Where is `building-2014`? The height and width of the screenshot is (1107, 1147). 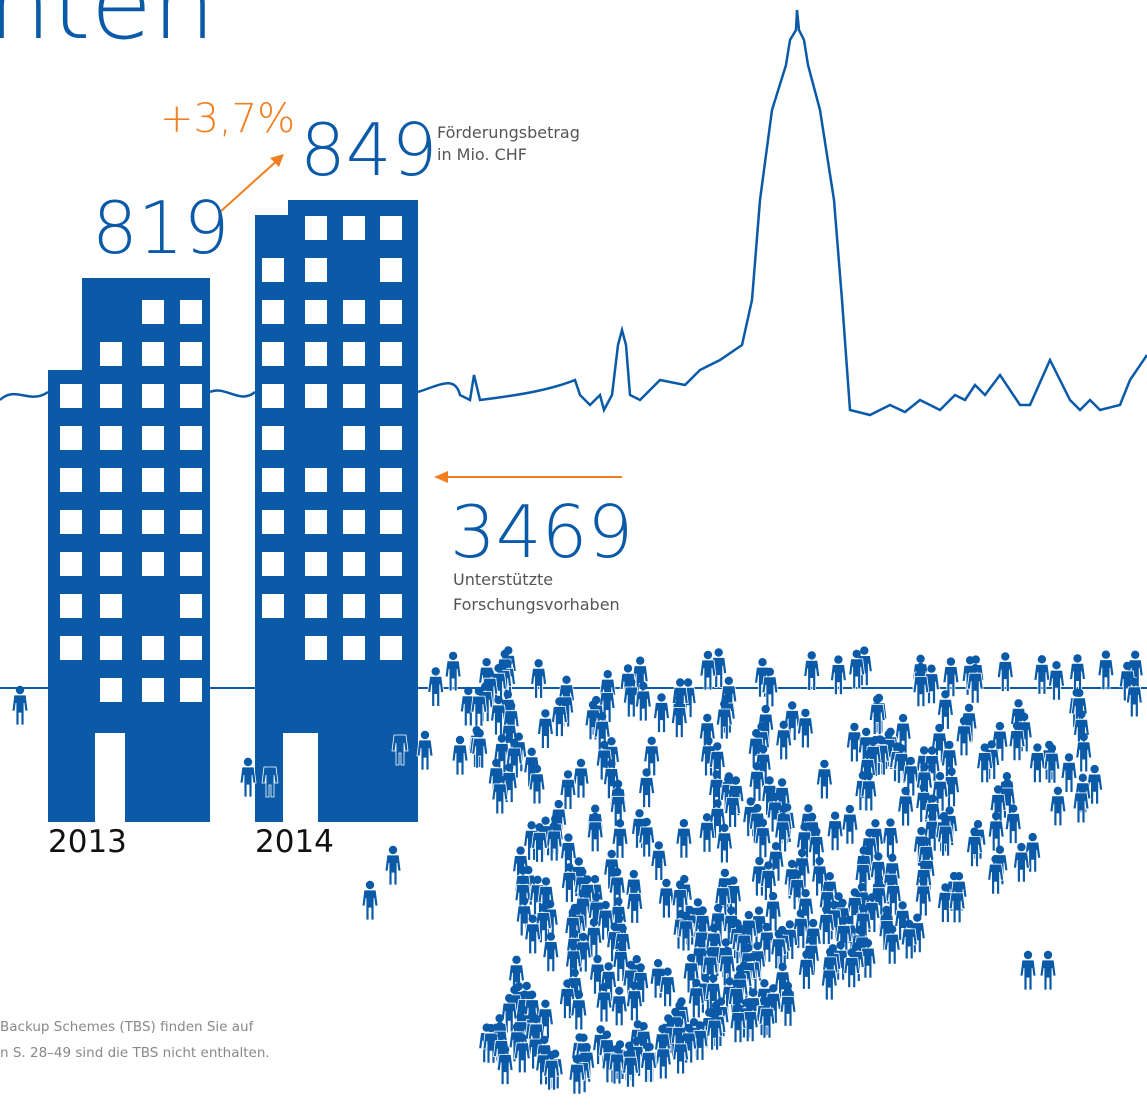
building-2014 is located at coordinates (336, 511).